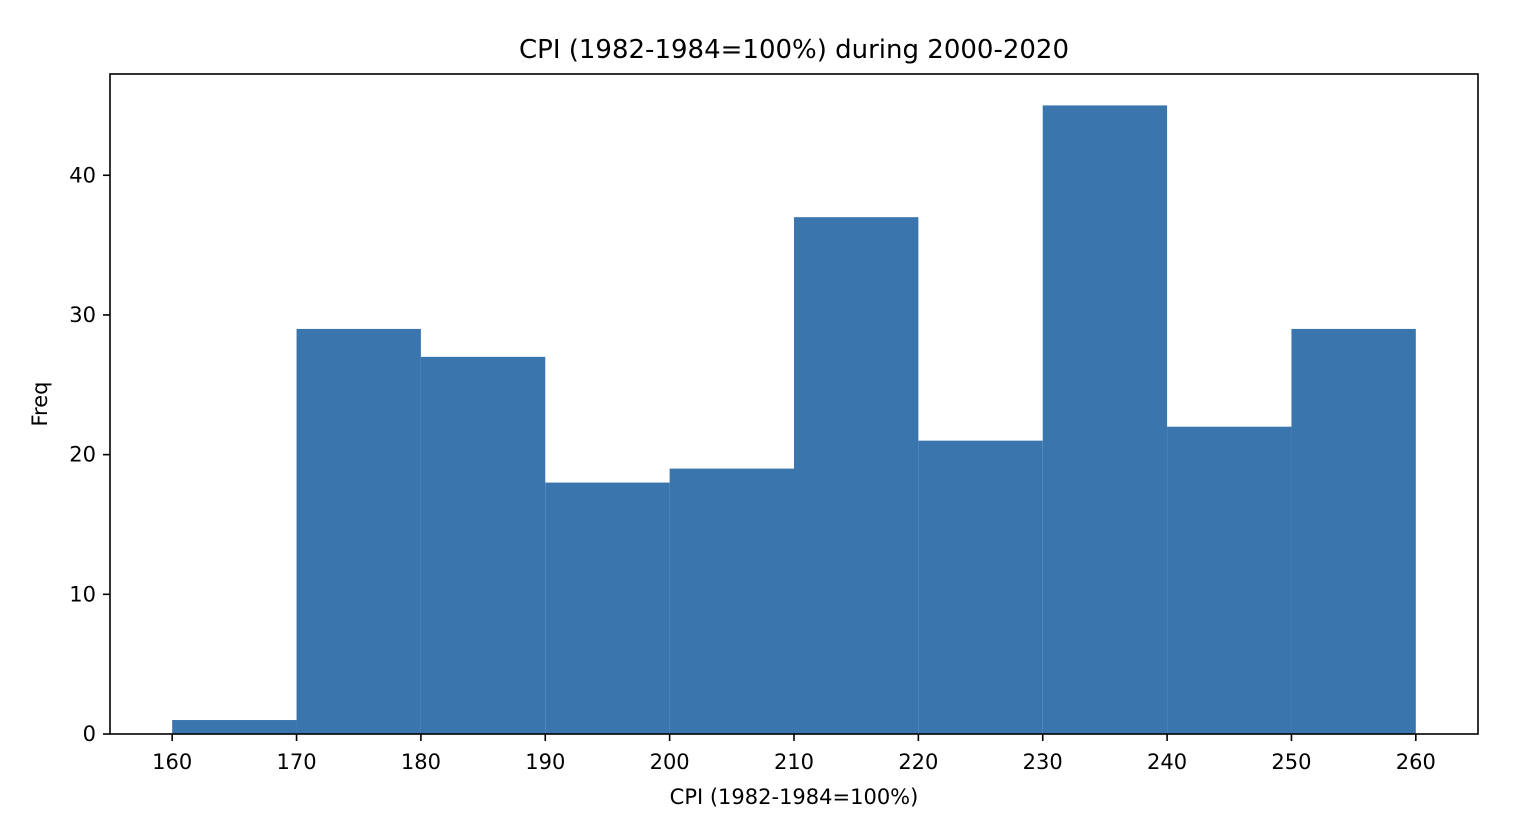 This screenshot has height=836, width=1522. I want to click on x-tick-label: 170, so click(296, 762).